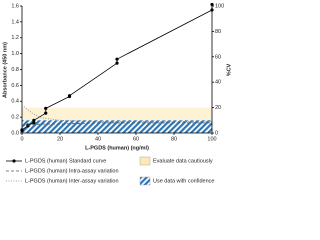 The height and width of the screenshot is (240, 320). What do you see at coordinates (15, 102) in the screenshot?
I see `y-tick-label: 0.4` at bounding box center [15, 102].